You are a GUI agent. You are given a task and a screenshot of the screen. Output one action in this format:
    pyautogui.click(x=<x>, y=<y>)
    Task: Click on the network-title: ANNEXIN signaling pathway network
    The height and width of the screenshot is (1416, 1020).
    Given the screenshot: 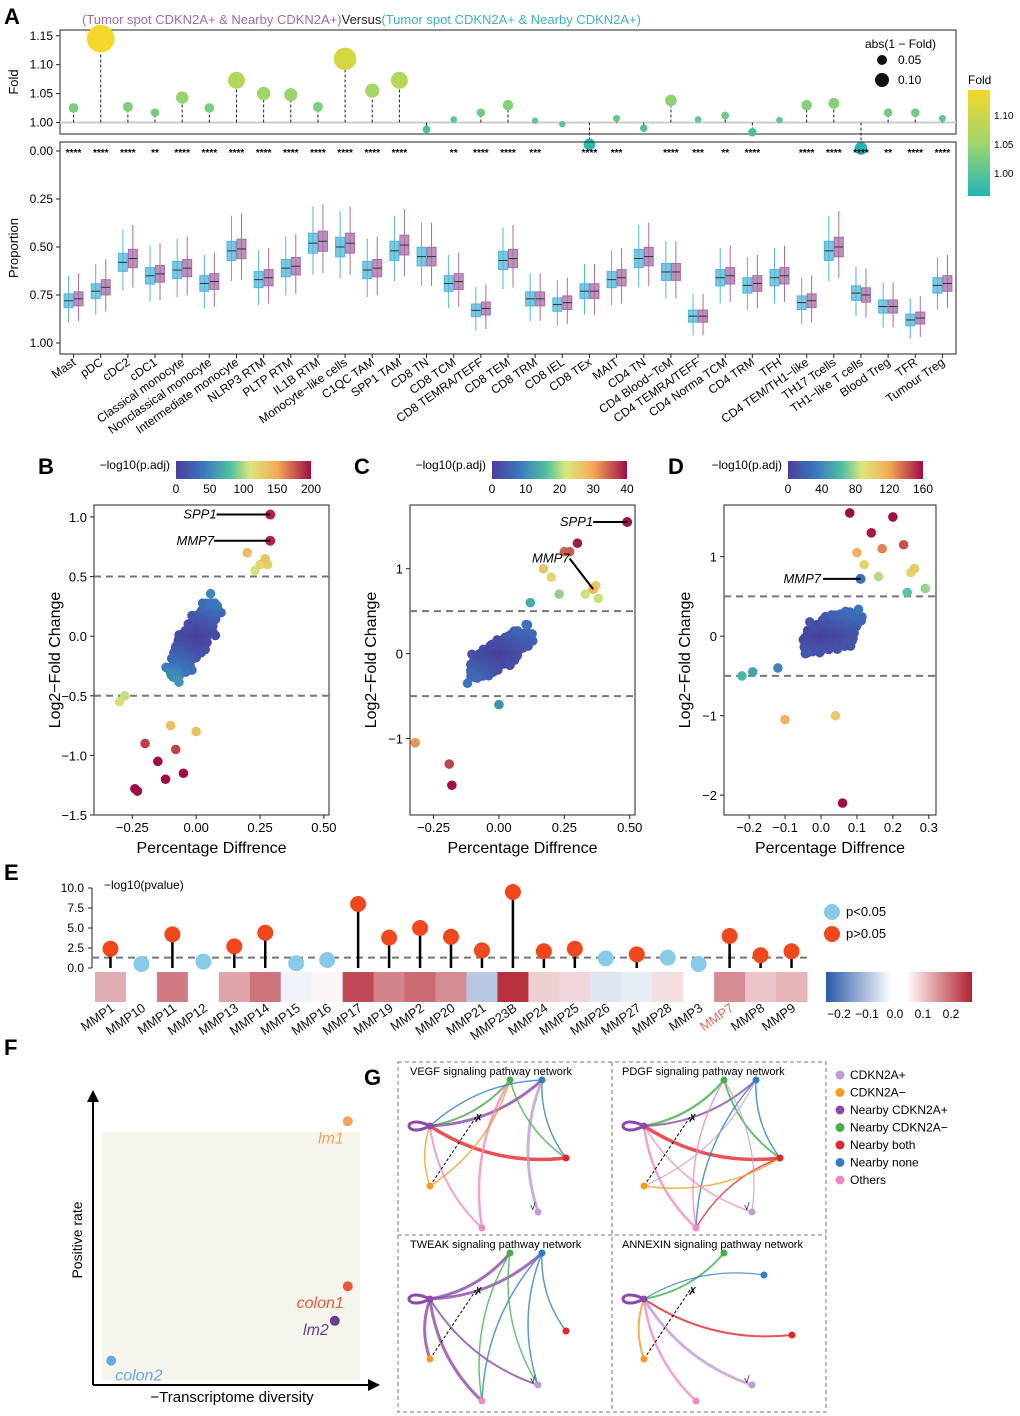 What is the action you would take?
    pyautogui.click(x=712, y=1245)
    